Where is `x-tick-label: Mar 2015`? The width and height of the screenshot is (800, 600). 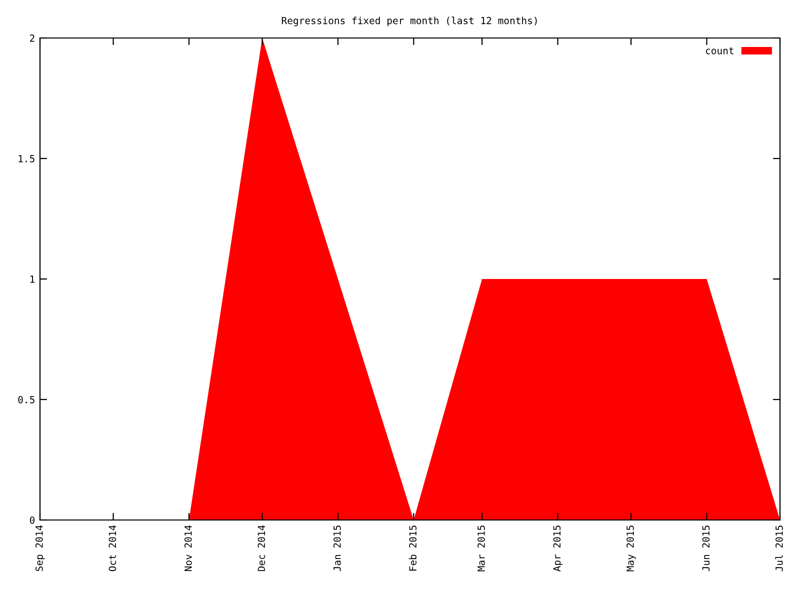
x-tick-label: Mar 2015 is located at coordinates (481, 549).